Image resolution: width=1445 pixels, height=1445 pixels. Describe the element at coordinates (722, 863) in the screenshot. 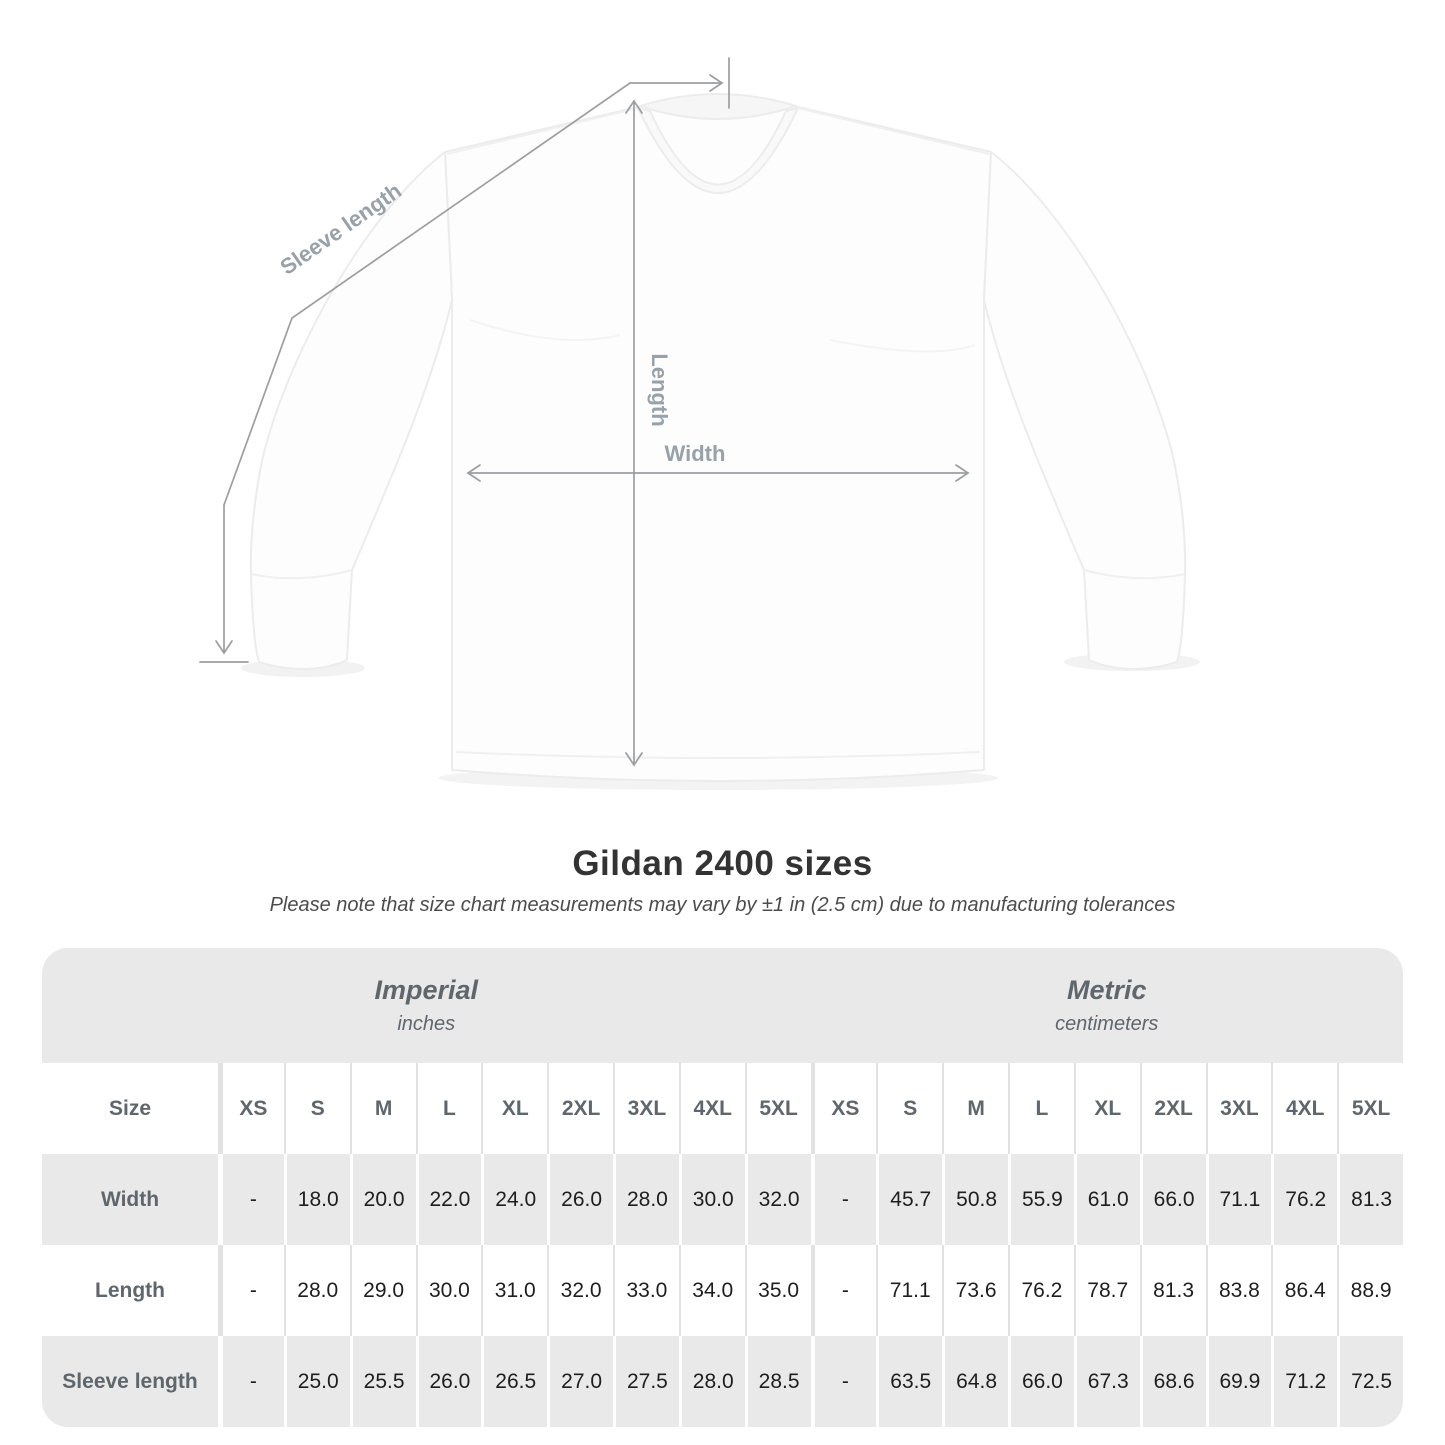

I see `page-title: Gildan 2400 sizes` at that location.